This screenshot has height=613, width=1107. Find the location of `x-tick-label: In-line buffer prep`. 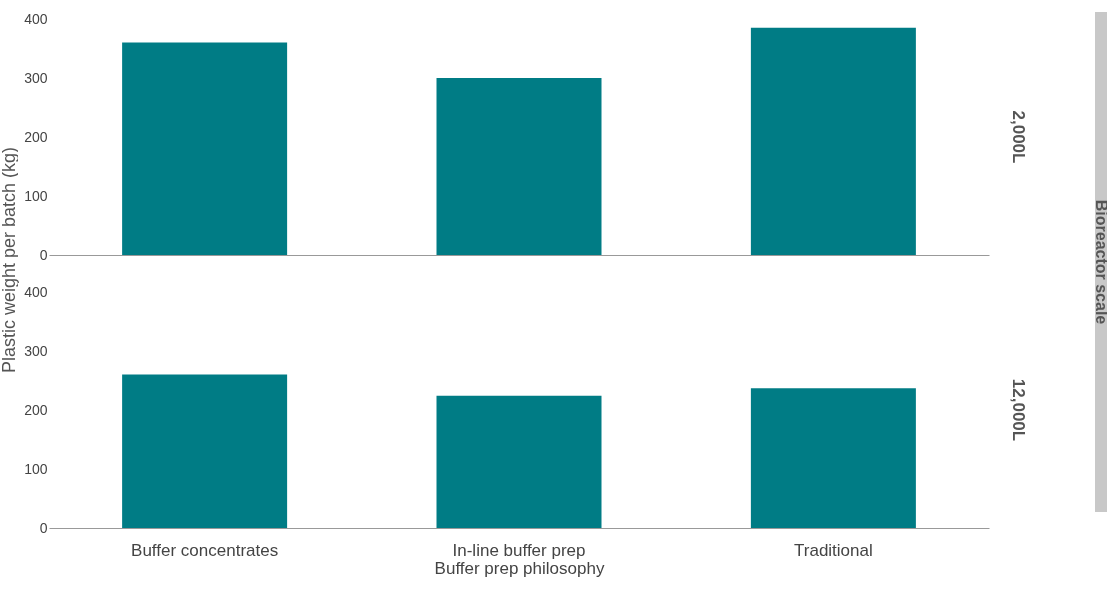

x-tick-label: In-line buffer prep is located at coordinates (519, 550).